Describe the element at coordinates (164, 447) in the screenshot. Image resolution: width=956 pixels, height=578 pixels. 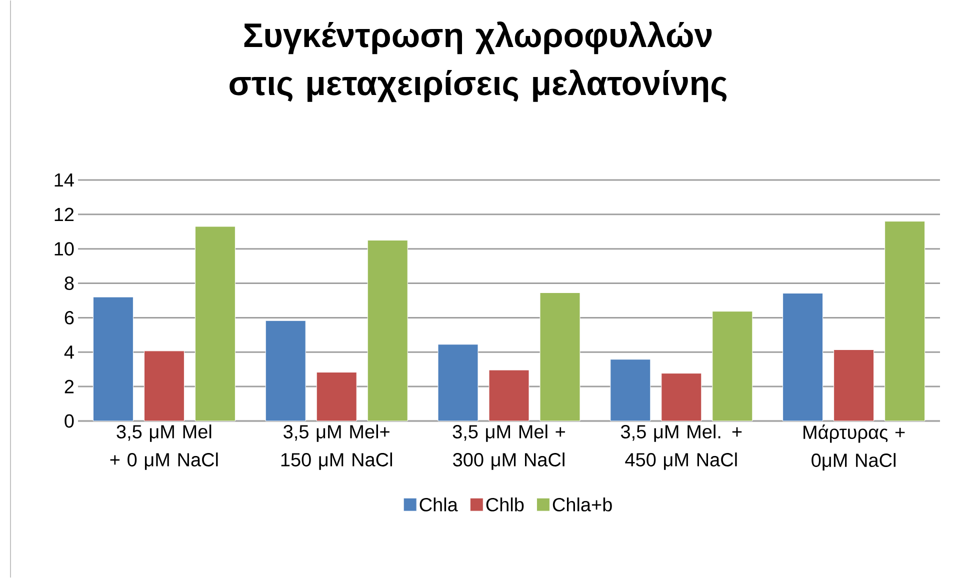
I see `x-tick-label: 3,5 μM Mel + 0 μM NaCl` at that location.